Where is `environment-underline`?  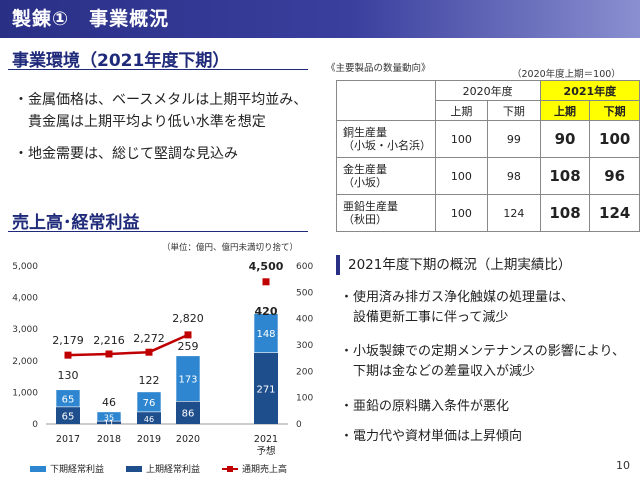
environment-underline is located at coordinates (158, 69).